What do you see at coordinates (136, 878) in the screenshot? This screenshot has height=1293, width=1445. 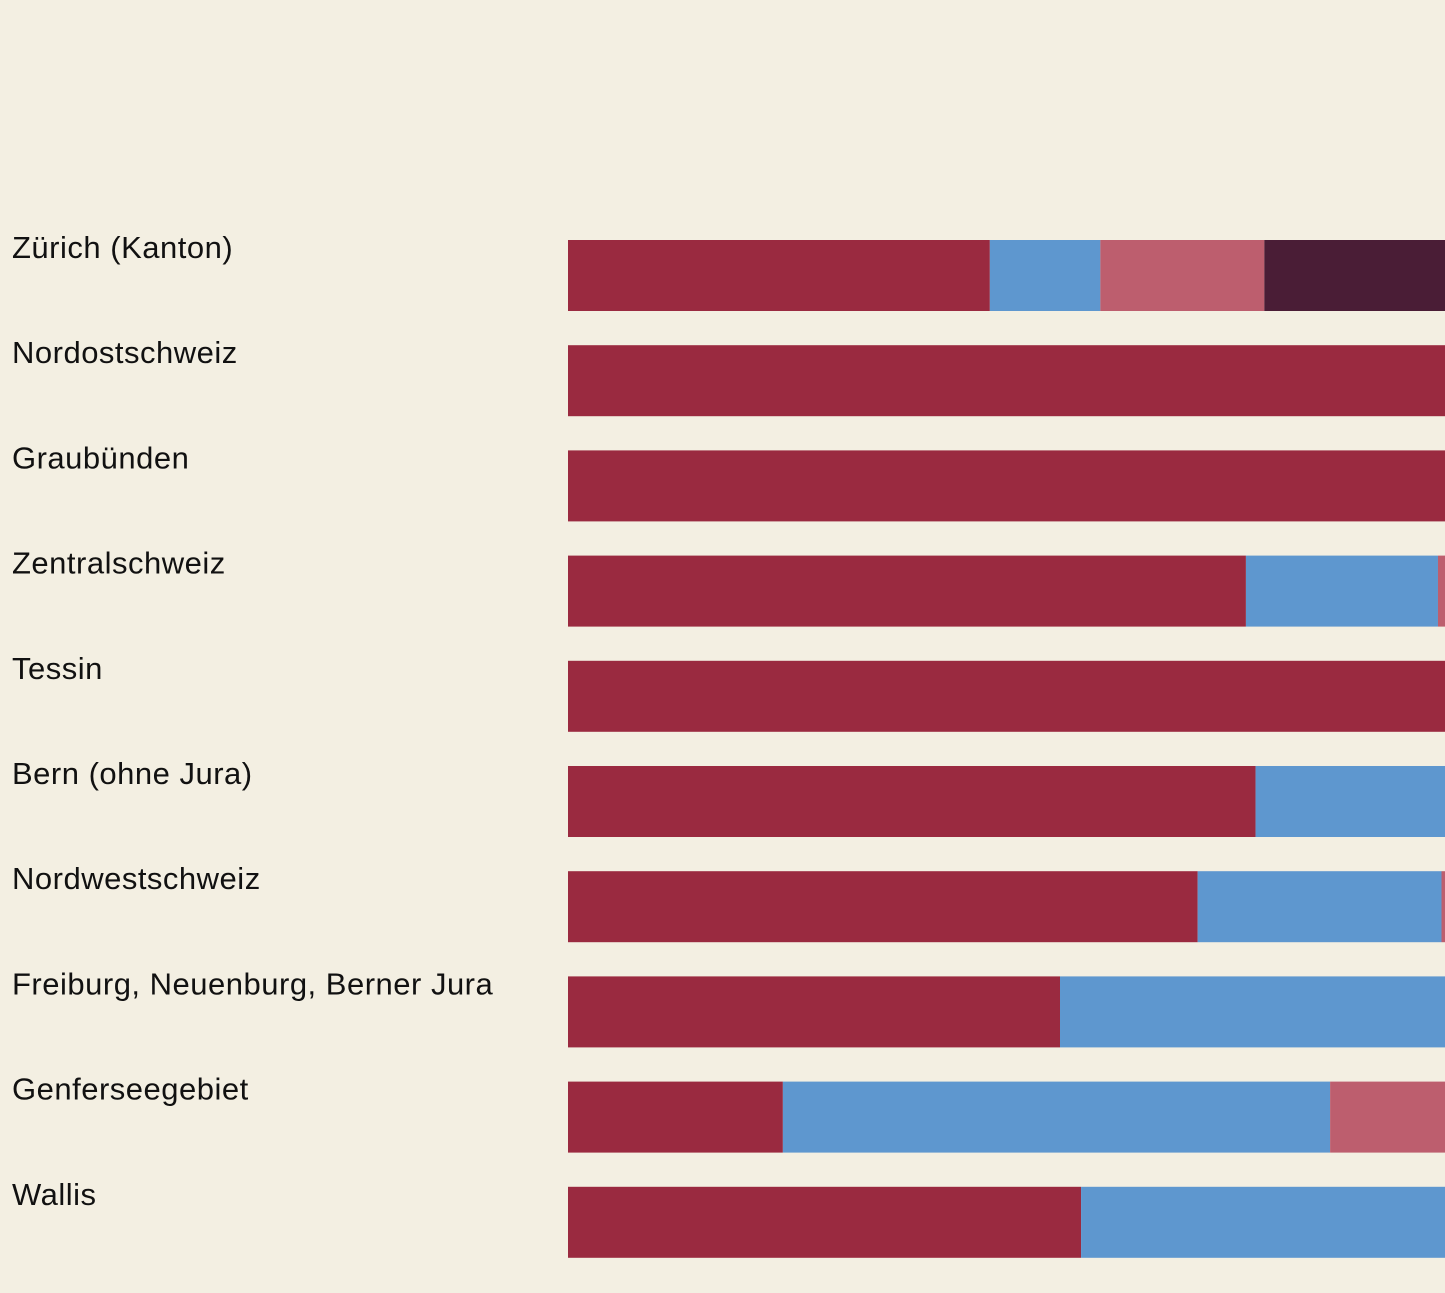 I see `category-label: Nordwestschweiz` at bounding box center [136, 878].